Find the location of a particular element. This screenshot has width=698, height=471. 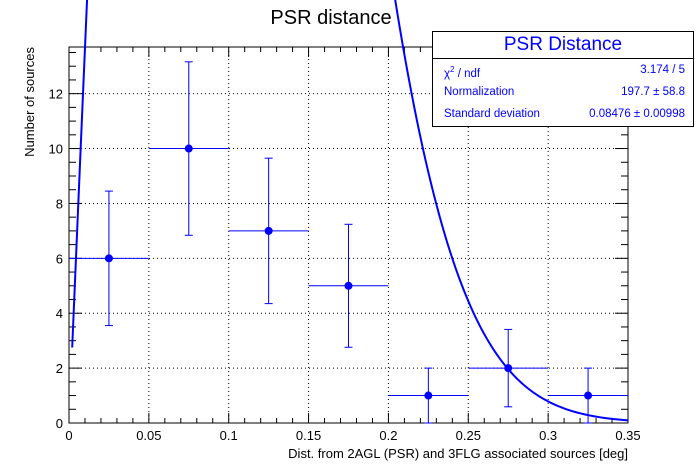

y-tick-label: 12 is located at coordinates (56, 94).